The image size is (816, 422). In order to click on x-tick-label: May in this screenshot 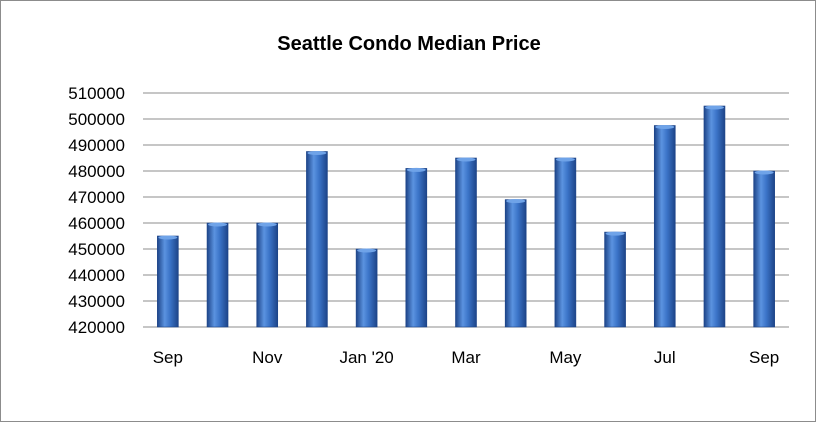, I will do `click(565, 357)`.